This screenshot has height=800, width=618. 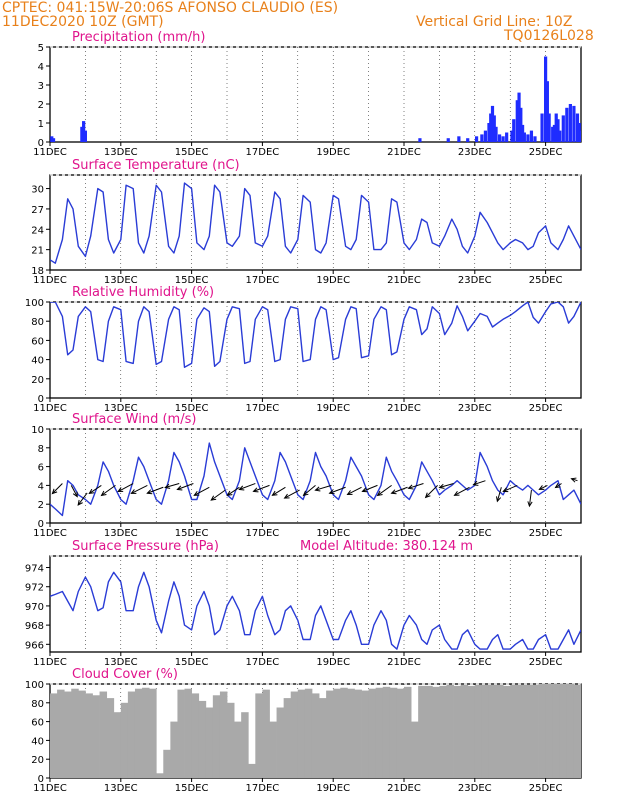 I want to click on y-tick-label: 5, so click(x=41, y=48).